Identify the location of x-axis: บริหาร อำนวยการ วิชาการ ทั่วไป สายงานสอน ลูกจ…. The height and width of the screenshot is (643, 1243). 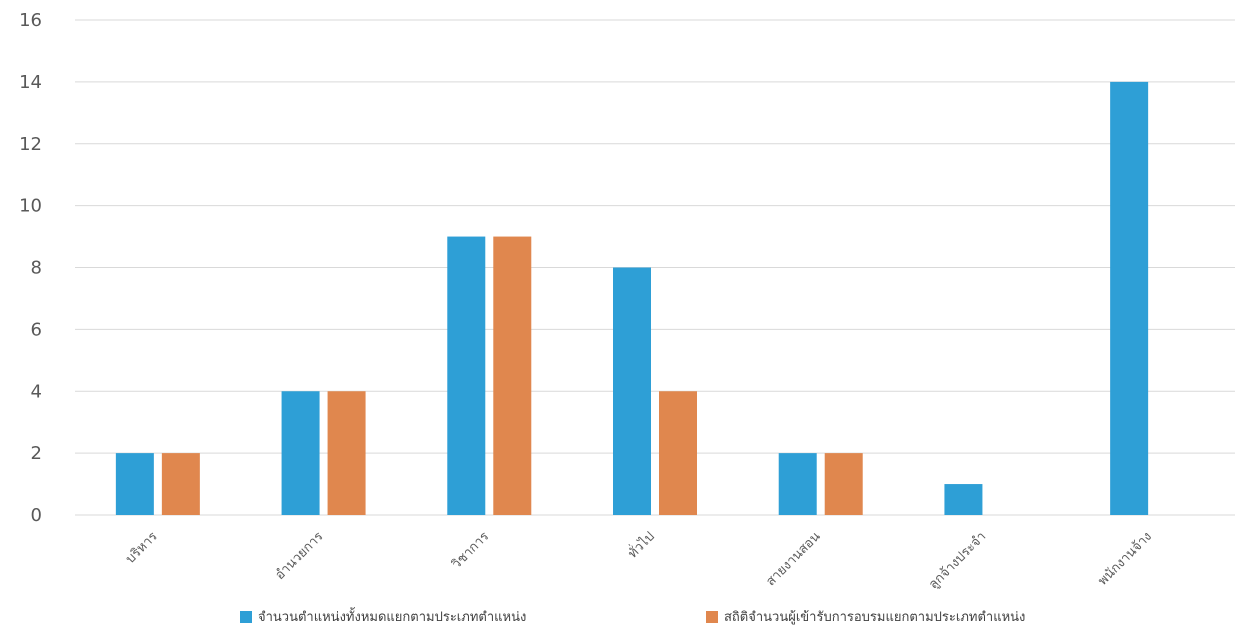
(639, 560).